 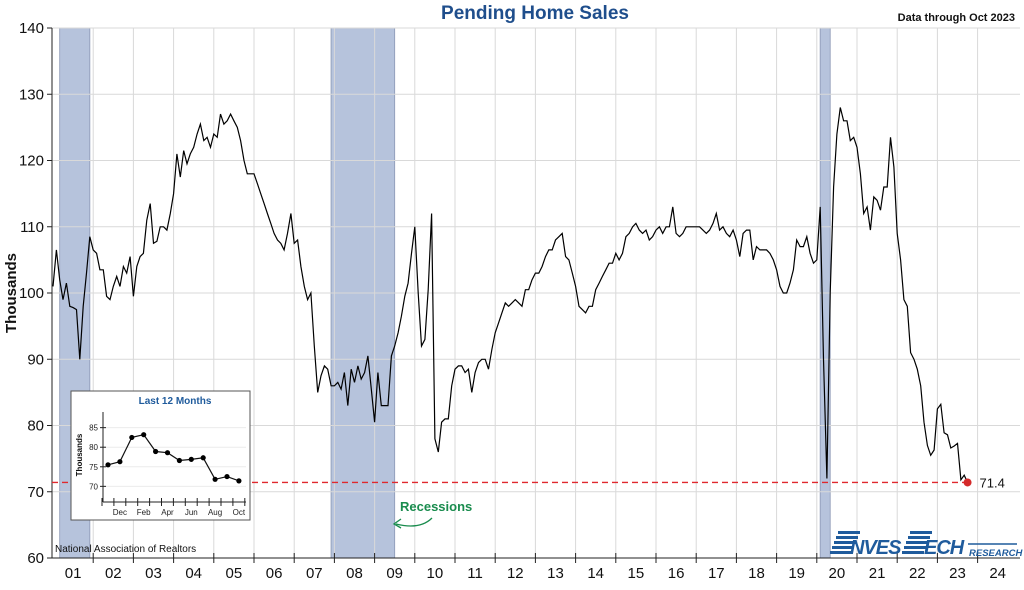 What do you see at coordinates (11, 293) in the screenshot?
I see `y-axis-label: Thousands` at bounding box center [11, 293].